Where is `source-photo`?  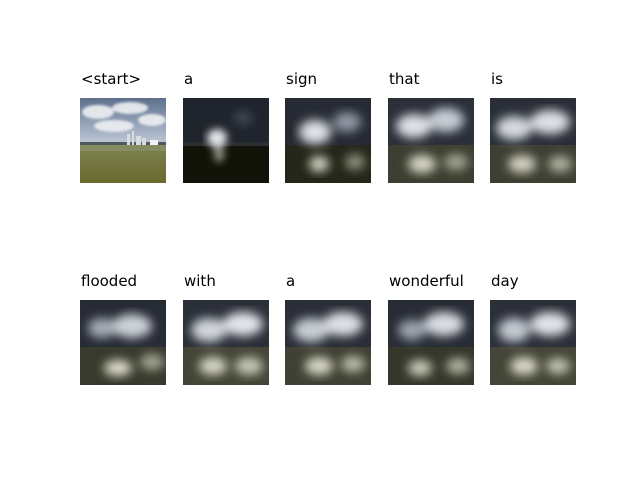
source-photo is located at coordinates (123, 140).